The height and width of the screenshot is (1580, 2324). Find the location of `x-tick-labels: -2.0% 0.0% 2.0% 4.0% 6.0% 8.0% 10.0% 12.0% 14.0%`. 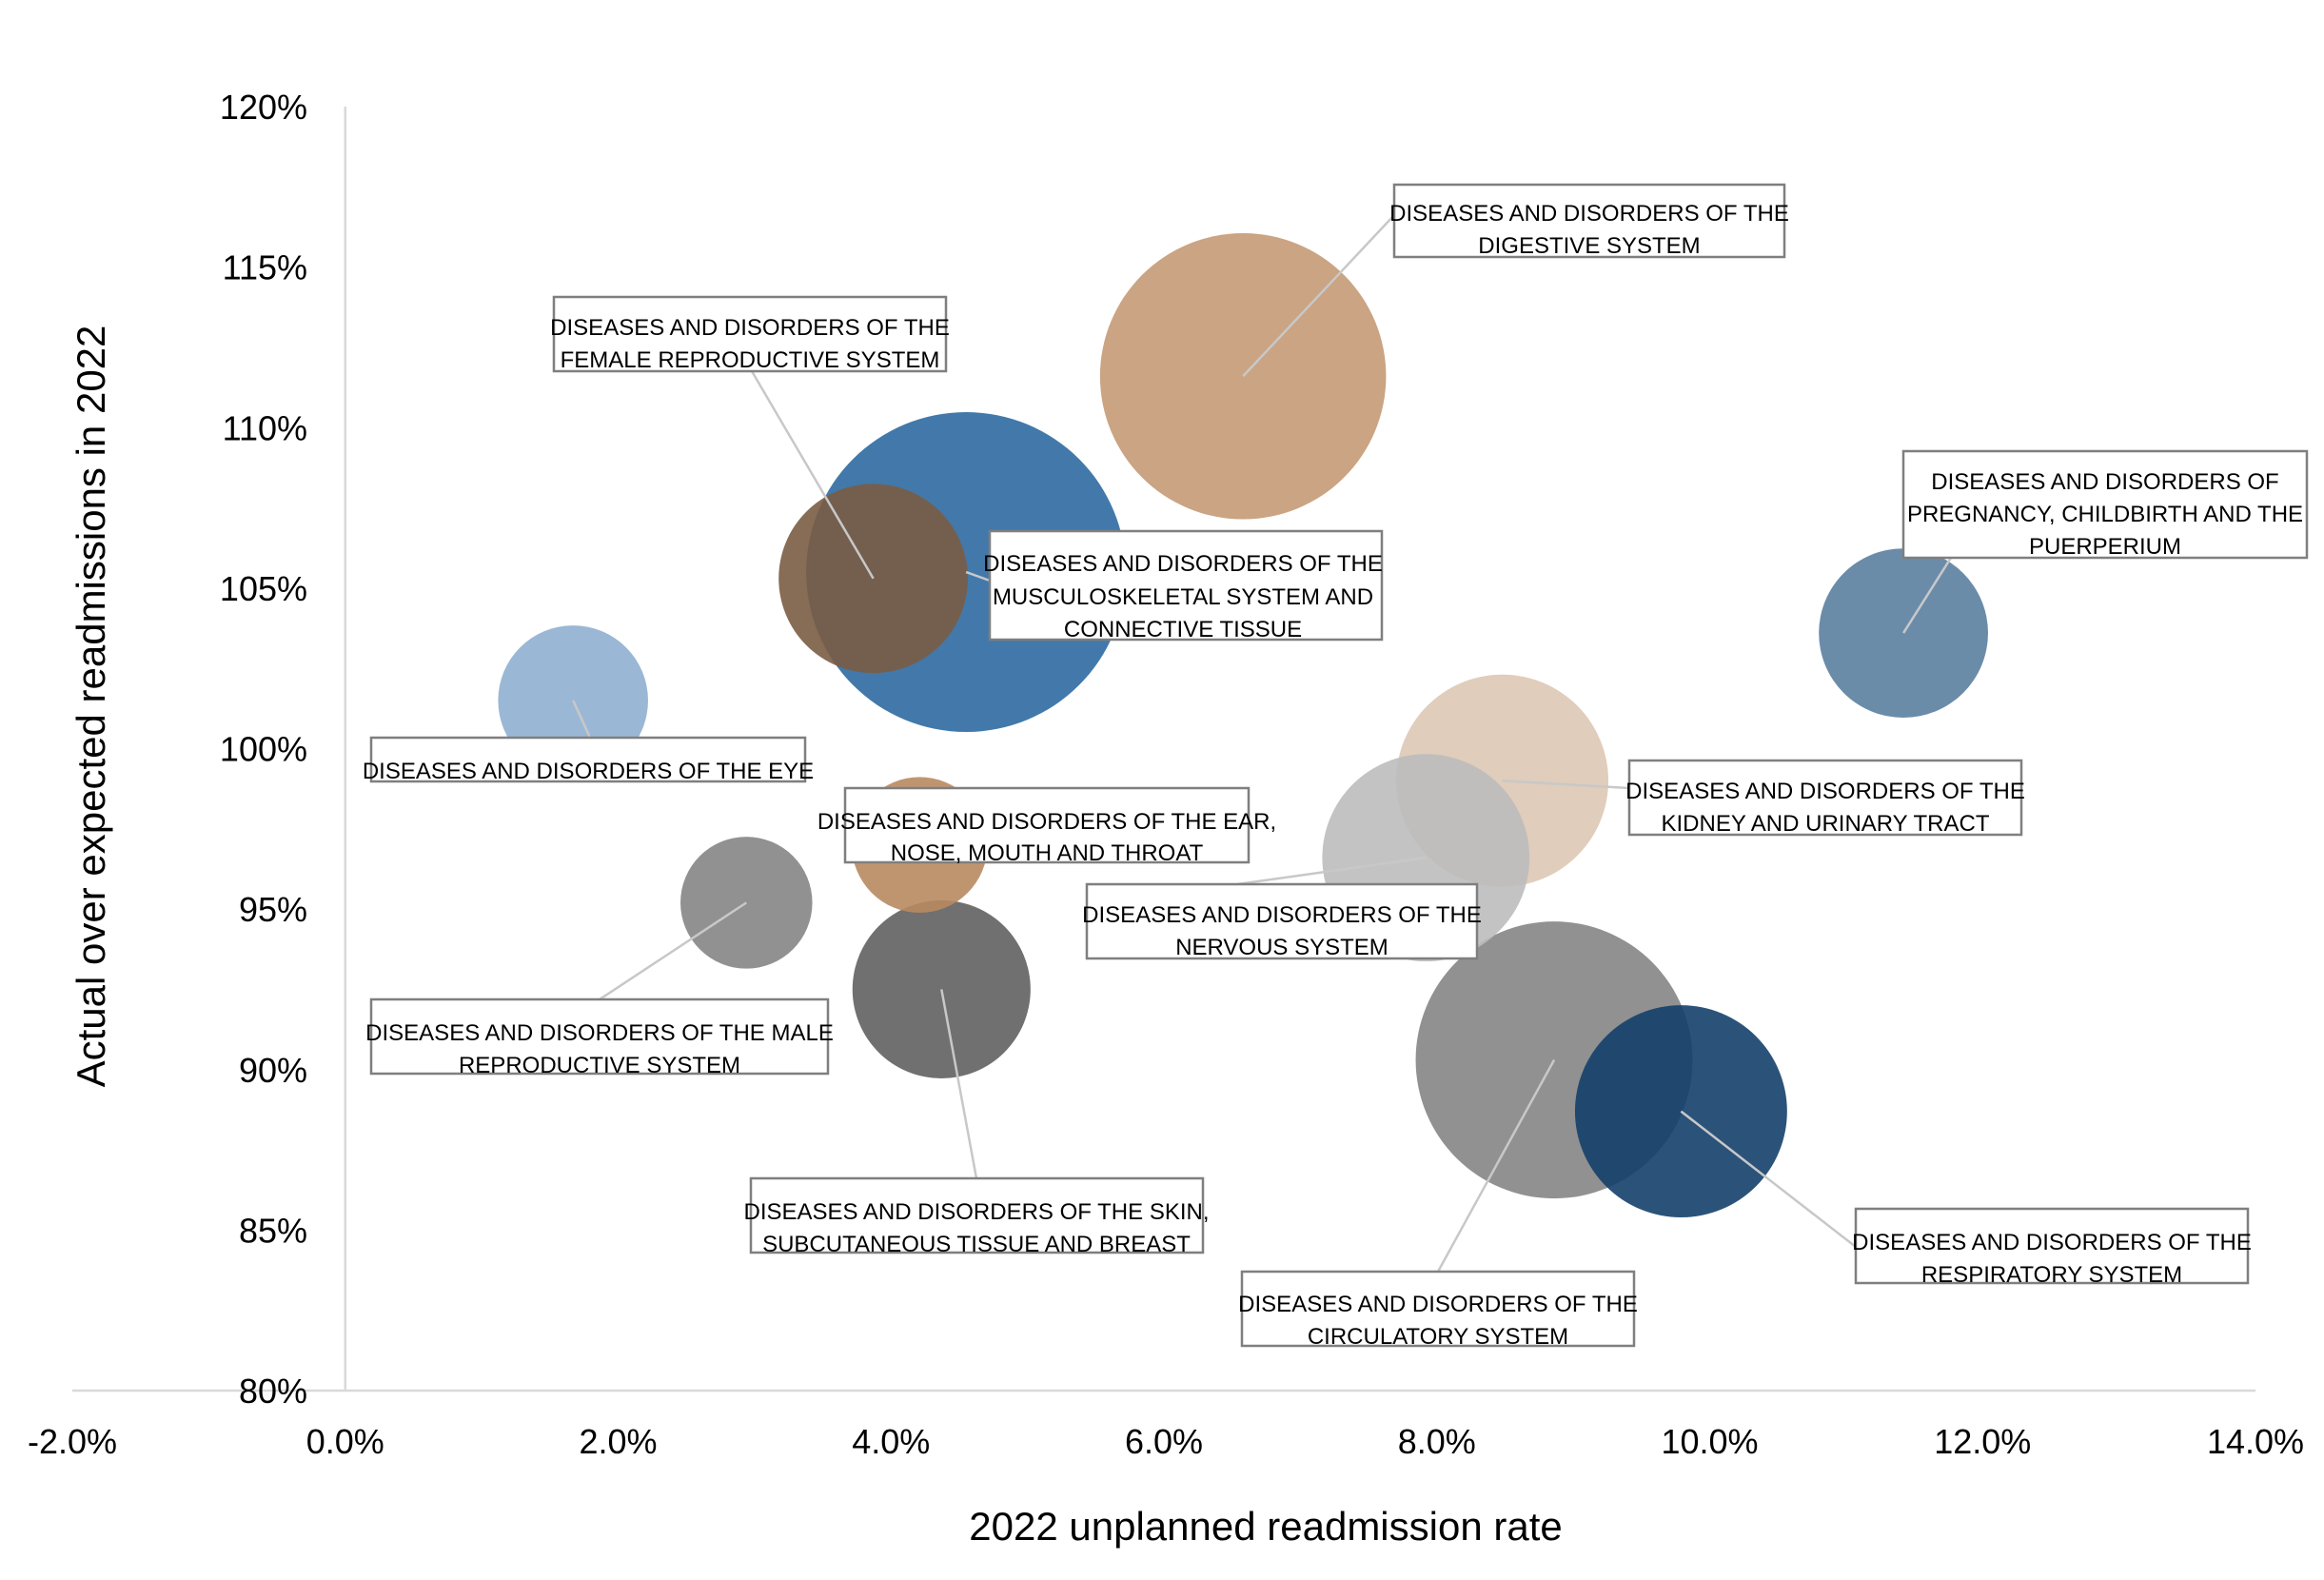

x-tick-labels: -2.0% 0.0% 2.0% 4.0% 6.0% 8.0% 10.0% 12.0% 14.0% is located at coordinates (1166, 1441).